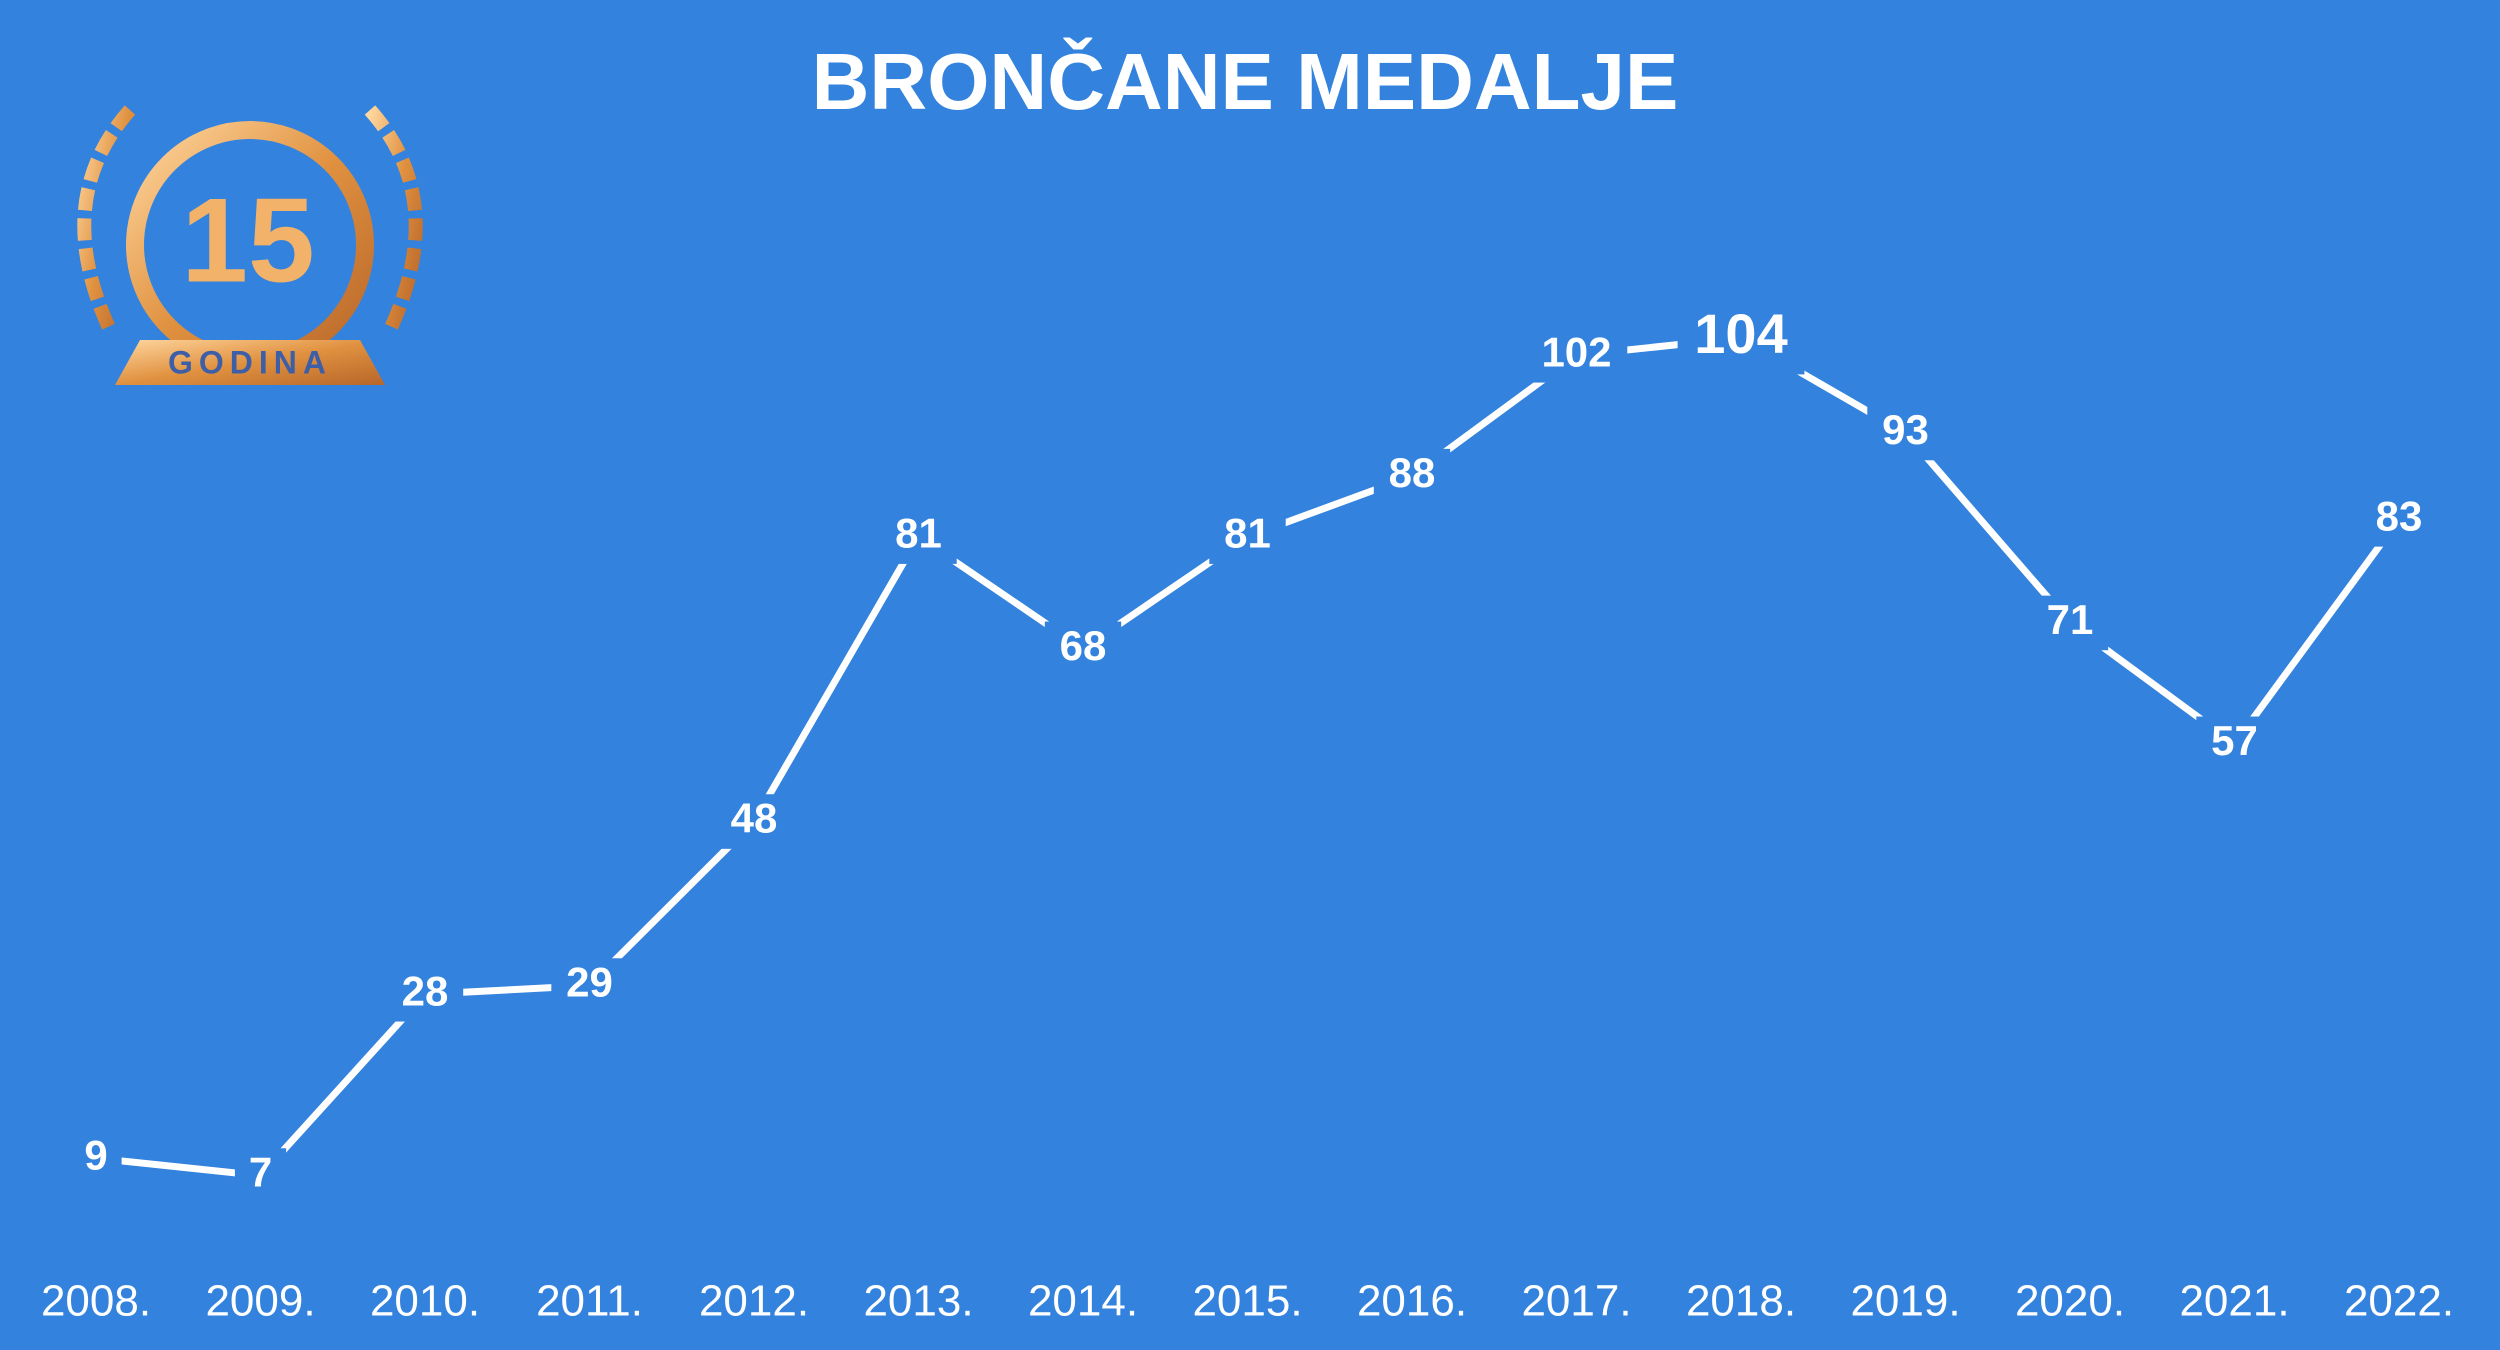 The image size is (2500, 1350). I want to click on value-label: 93, so click(1905, 429).